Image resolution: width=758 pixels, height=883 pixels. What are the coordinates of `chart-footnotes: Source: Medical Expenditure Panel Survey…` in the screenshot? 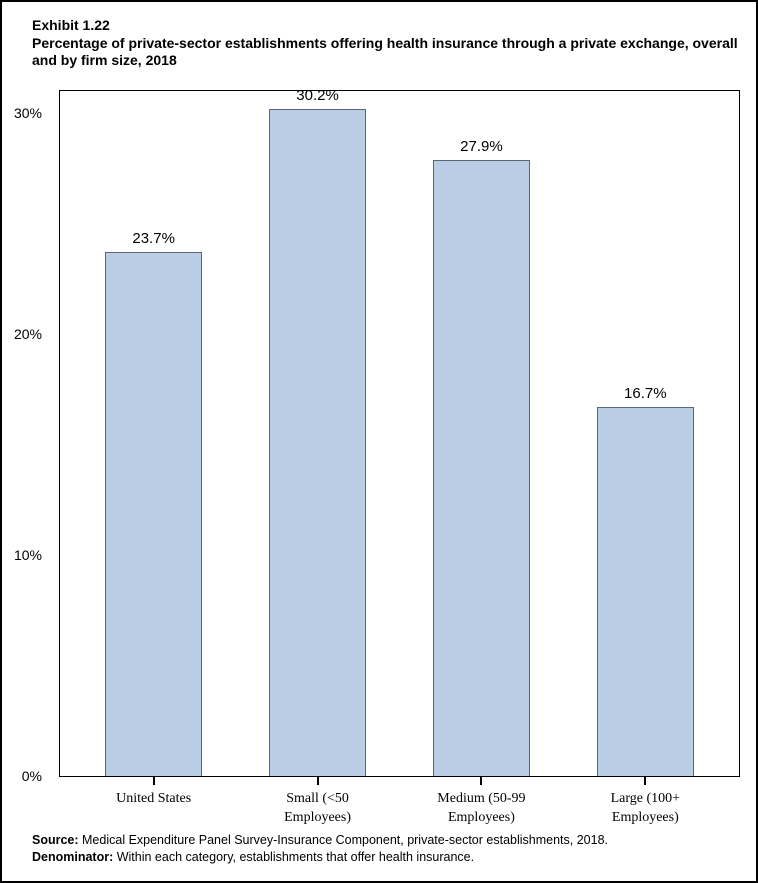 It's located at (387, 848).